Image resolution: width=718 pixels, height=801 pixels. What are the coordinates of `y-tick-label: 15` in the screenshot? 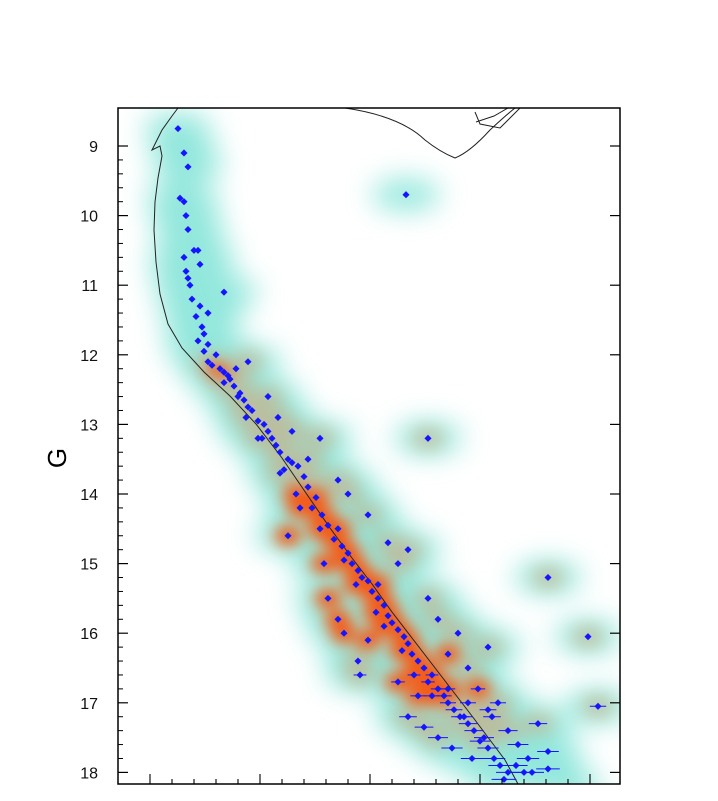 It's located at (89, 565).